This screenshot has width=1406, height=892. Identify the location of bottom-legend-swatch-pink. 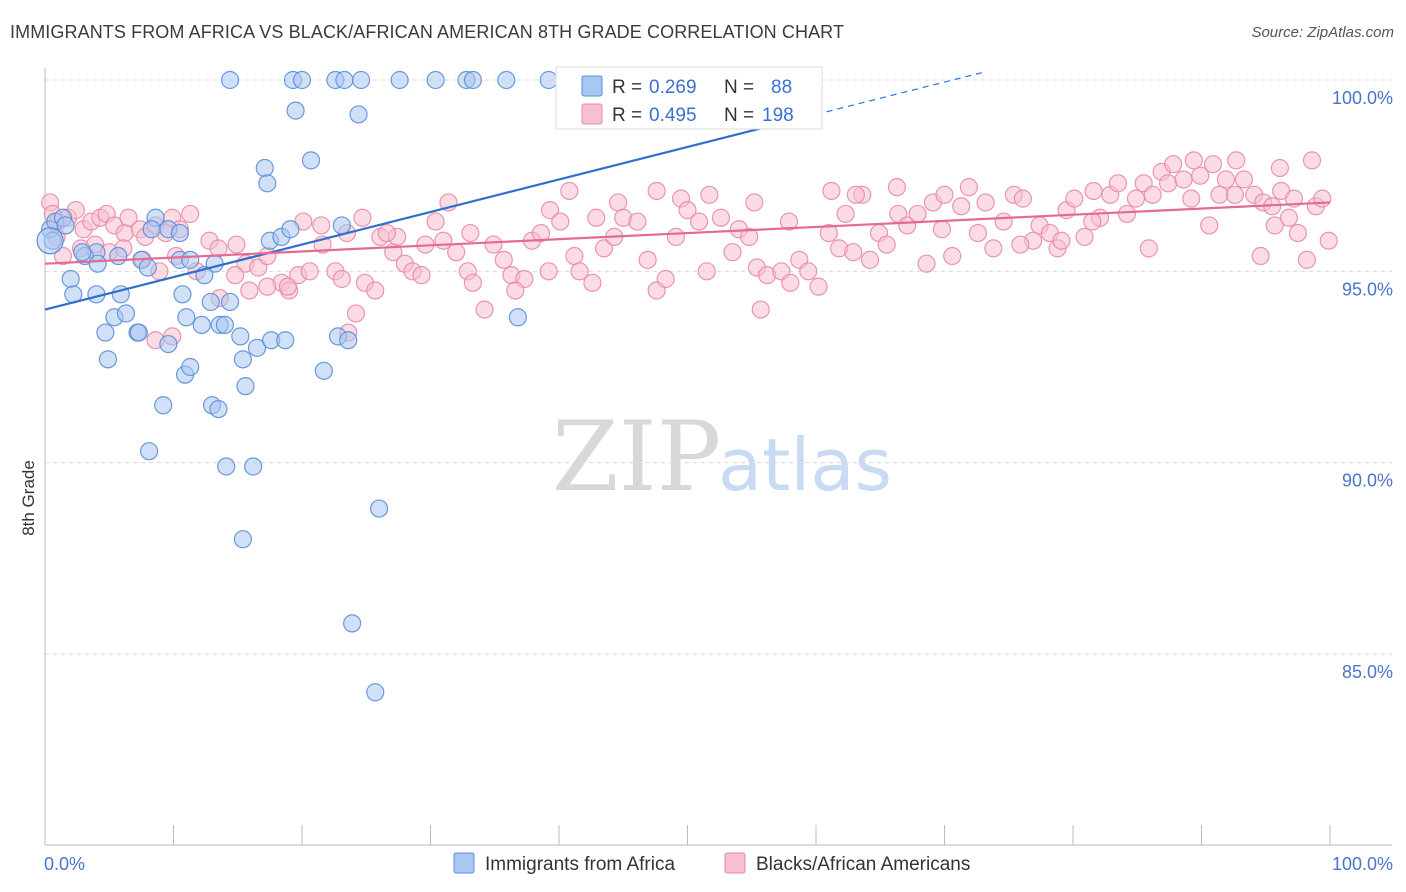
(735, 863).